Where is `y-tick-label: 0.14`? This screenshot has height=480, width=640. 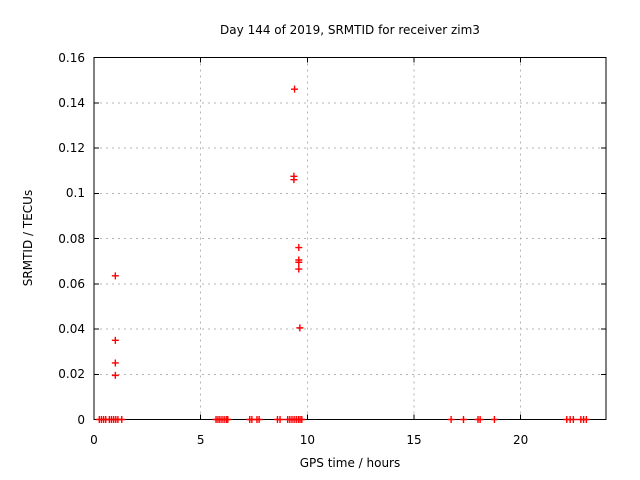 y-tick-label: 0.14 is located at coordinates (71, 102).